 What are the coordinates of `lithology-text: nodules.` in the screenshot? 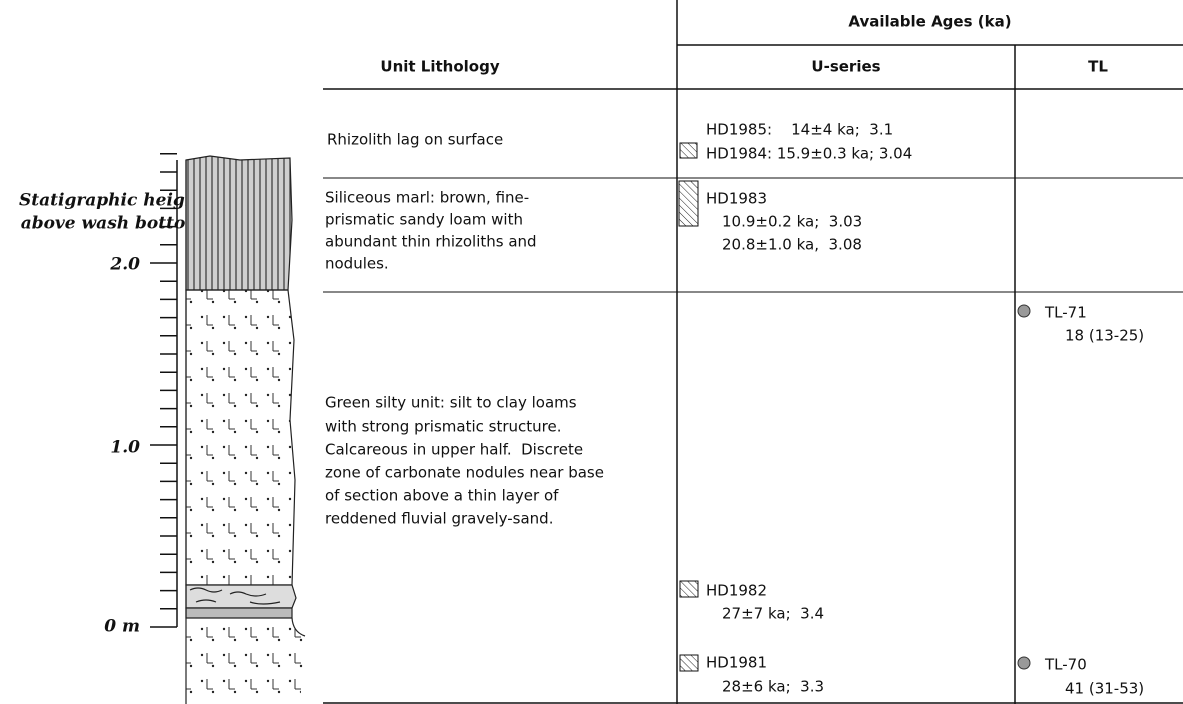 It's located at (357, 264).